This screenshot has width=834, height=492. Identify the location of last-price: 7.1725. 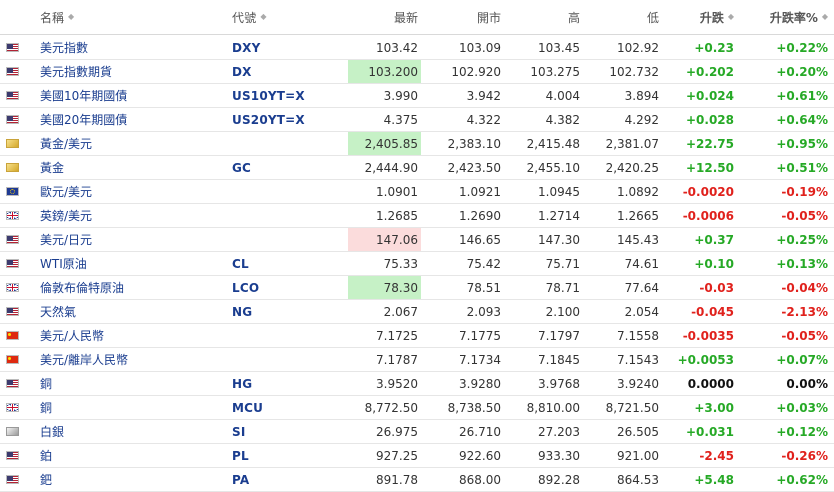
(397, 335).